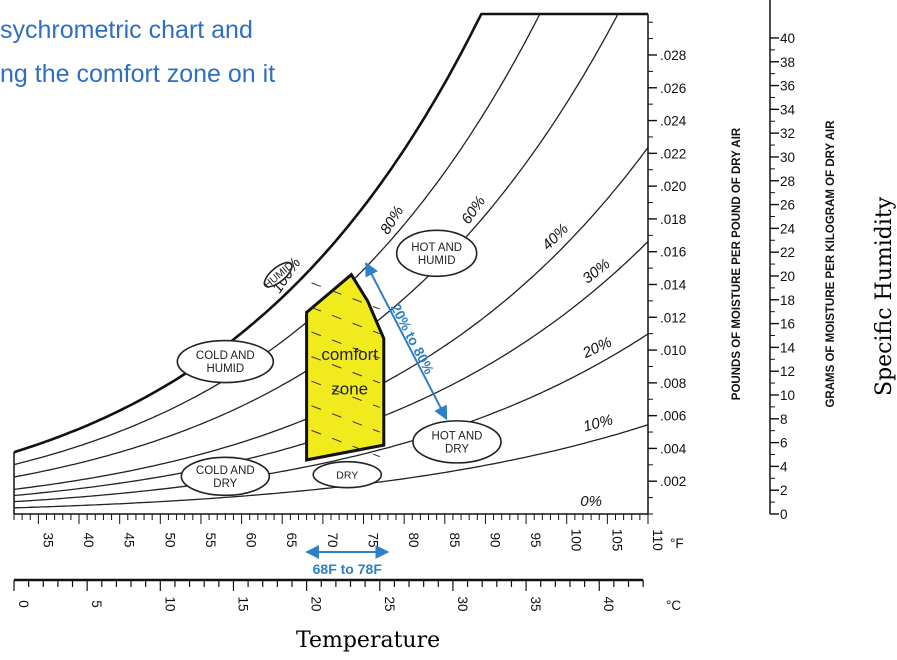 The image size is (897, 660). I want to click on g-tick-label-3: 6, so click(784, 443).